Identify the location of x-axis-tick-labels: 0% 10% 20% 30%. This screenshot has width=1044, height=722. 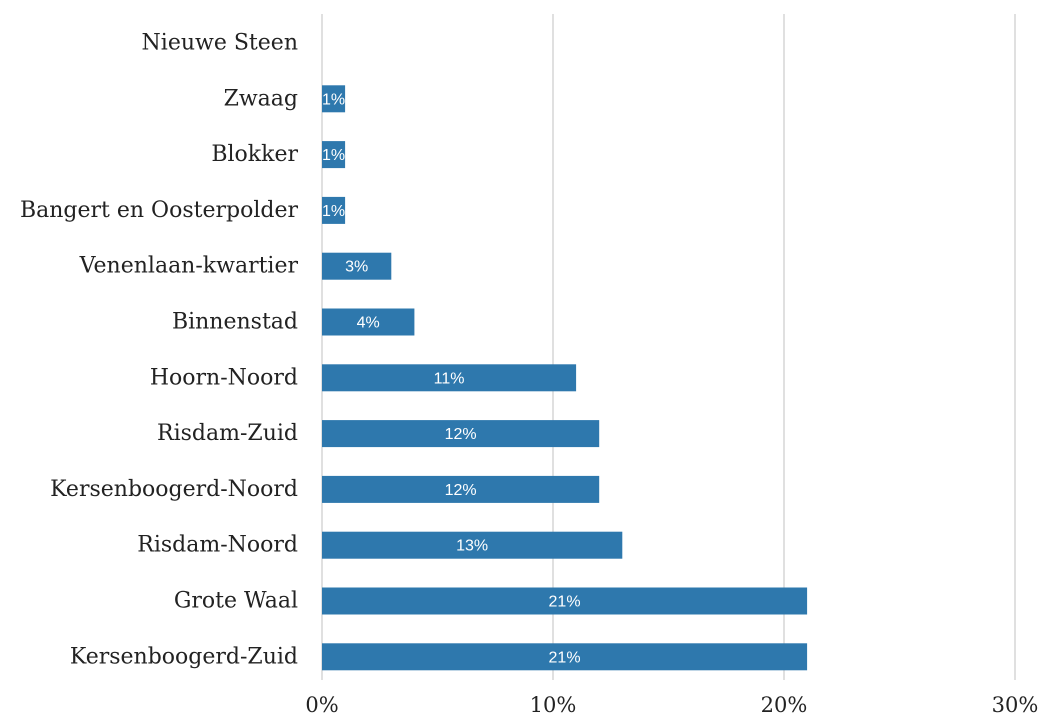
(671, 705).